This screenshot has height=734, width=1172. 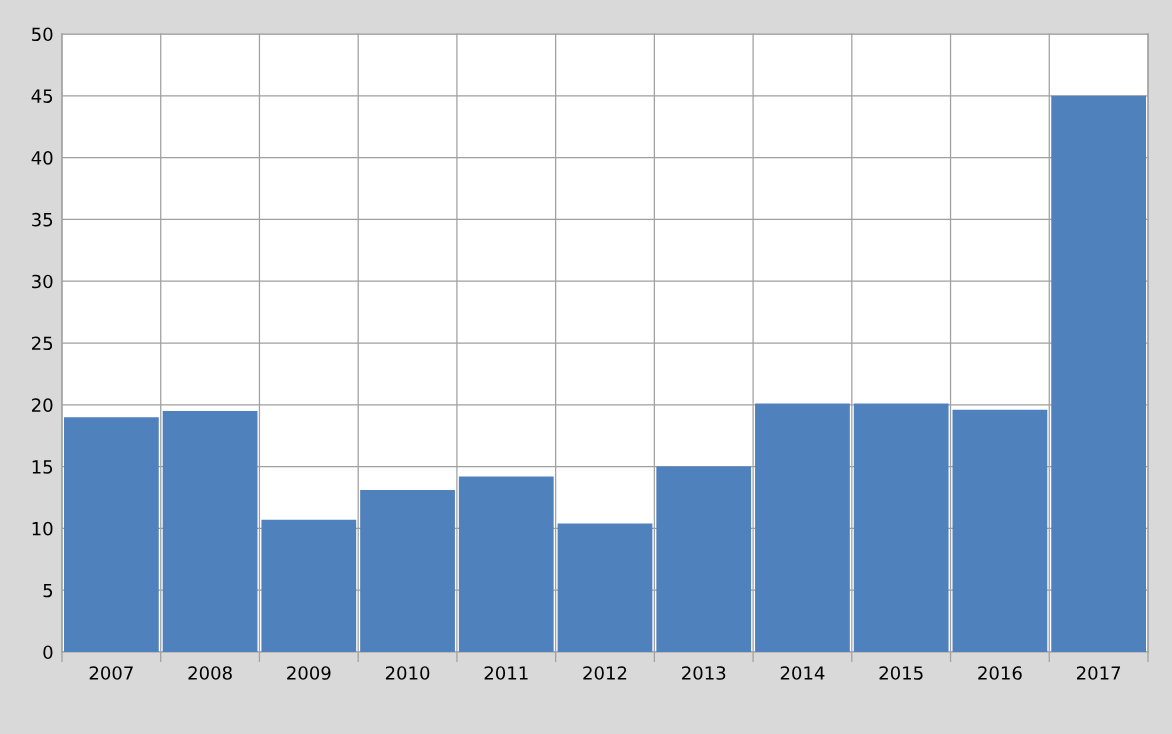 I want to click on x-tick-label: 2015, so click(x=901, y=673).